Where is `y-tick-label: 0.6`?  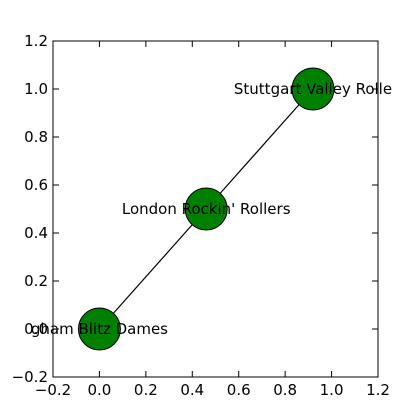
y-tick-label: 0.6 is located at coordinates (36, 185).